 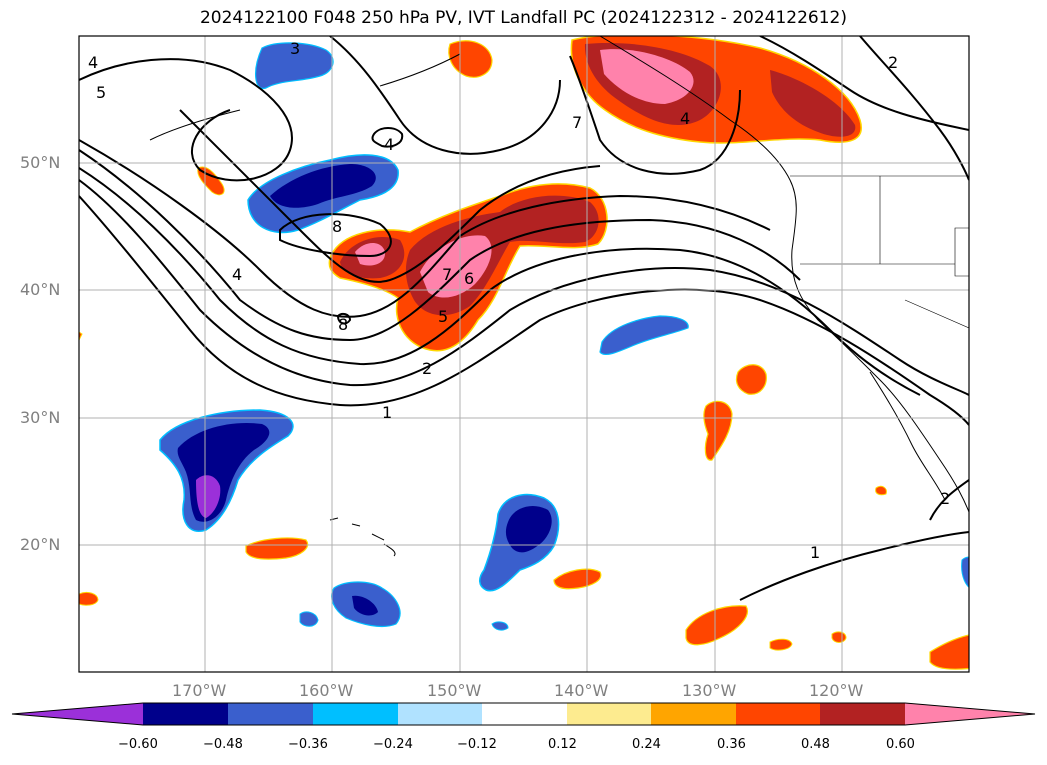 What do you see at coordinates (836, 690) in the screenshot?
I see `lon-label: 120°W` at bounding box center [836, 690].